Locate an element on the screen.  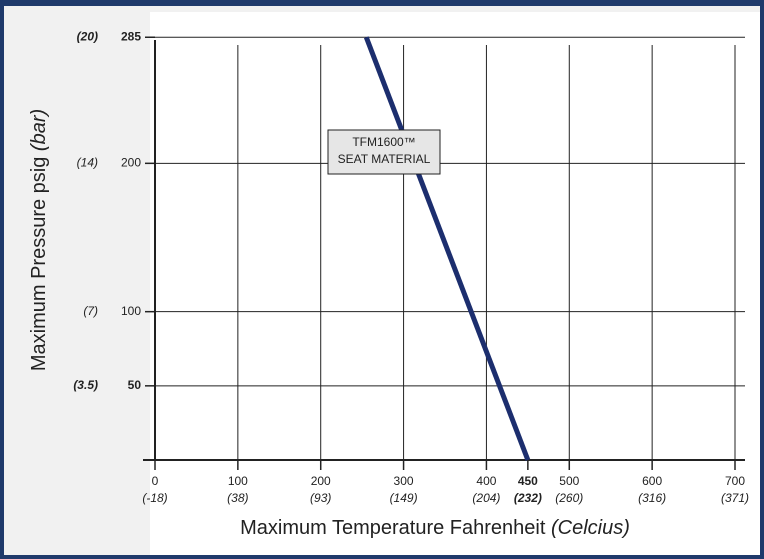
y-tick-sublabel: (14) is located at coordinates (87, 163).